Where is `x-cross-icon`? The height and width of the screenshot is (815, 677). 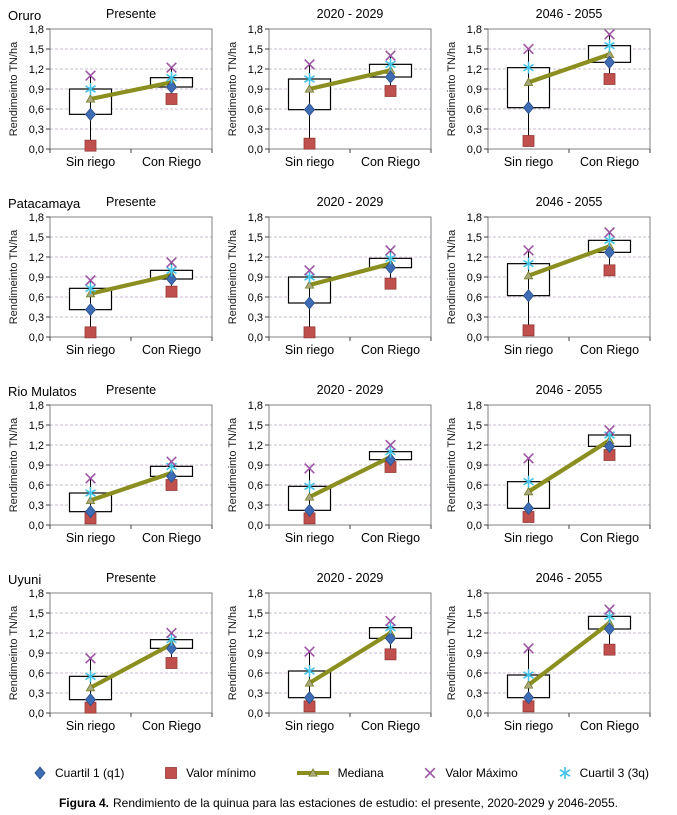 x-cross-icon is located at coordinates (430, 773).